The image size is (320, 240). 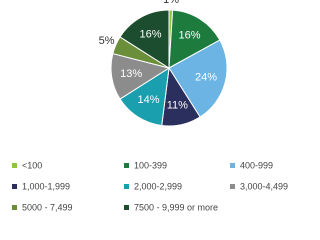 What do you see at coordinates (46, 186) in the screenshot?
I see `legend-label: 1,000-1,999` at bounding box center [46, 186].